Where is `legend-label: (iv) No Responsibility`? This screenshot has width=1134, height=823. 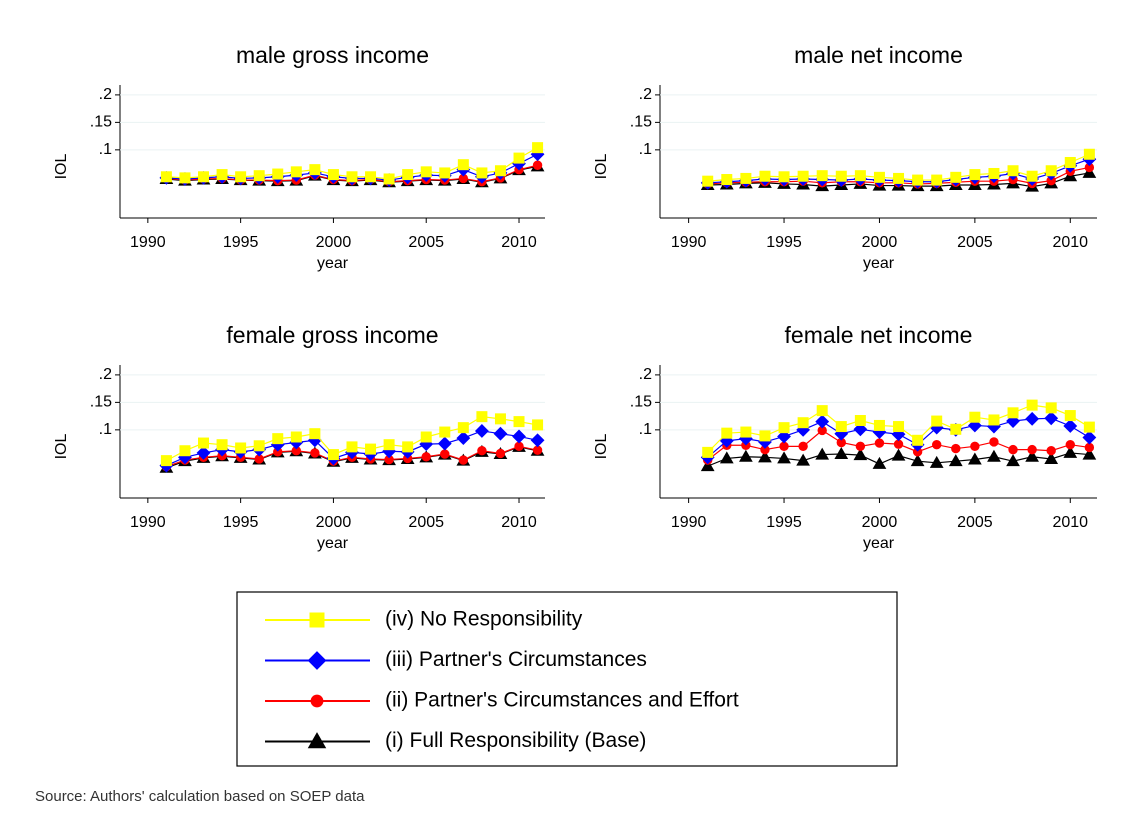
legend-label: (iv) No Responsibility is located at coordinates (484, 619).